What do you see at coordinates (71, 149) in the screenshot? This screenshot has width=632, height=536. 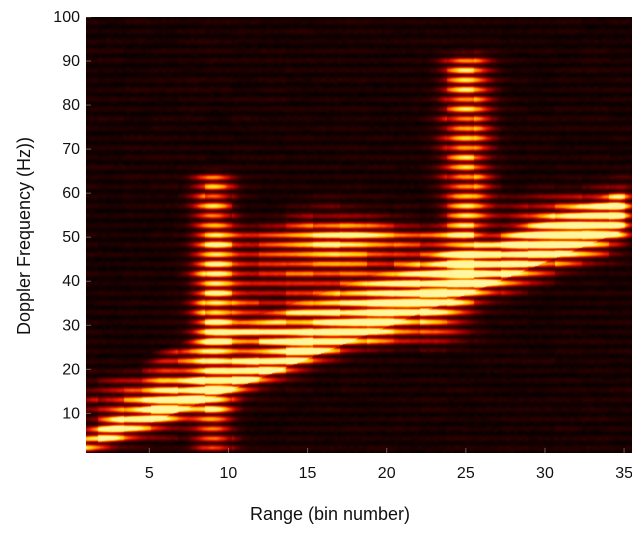 I see `y-tick-label: 70` at bounding box center [71, 149].